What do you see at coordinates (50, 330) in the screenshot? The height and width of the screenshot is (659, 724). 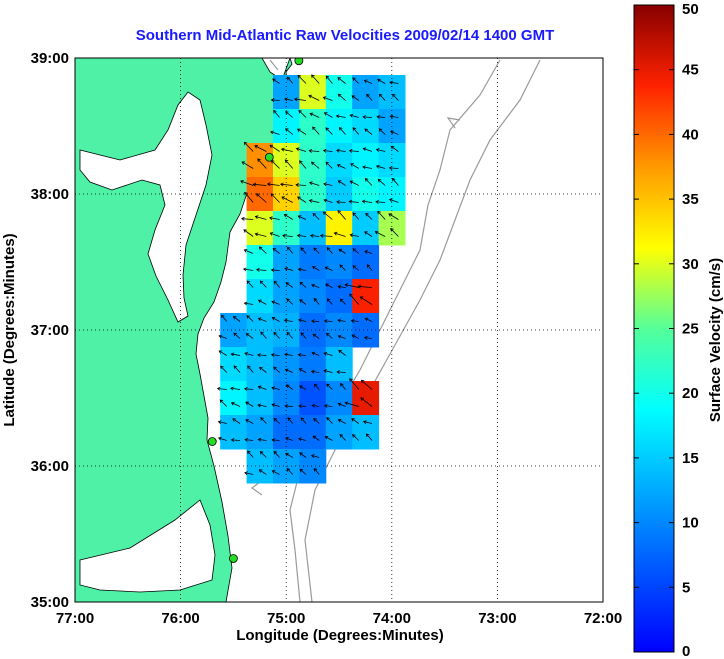 I see `y-tick-label: 37:00` at bounding box center [50, 330].